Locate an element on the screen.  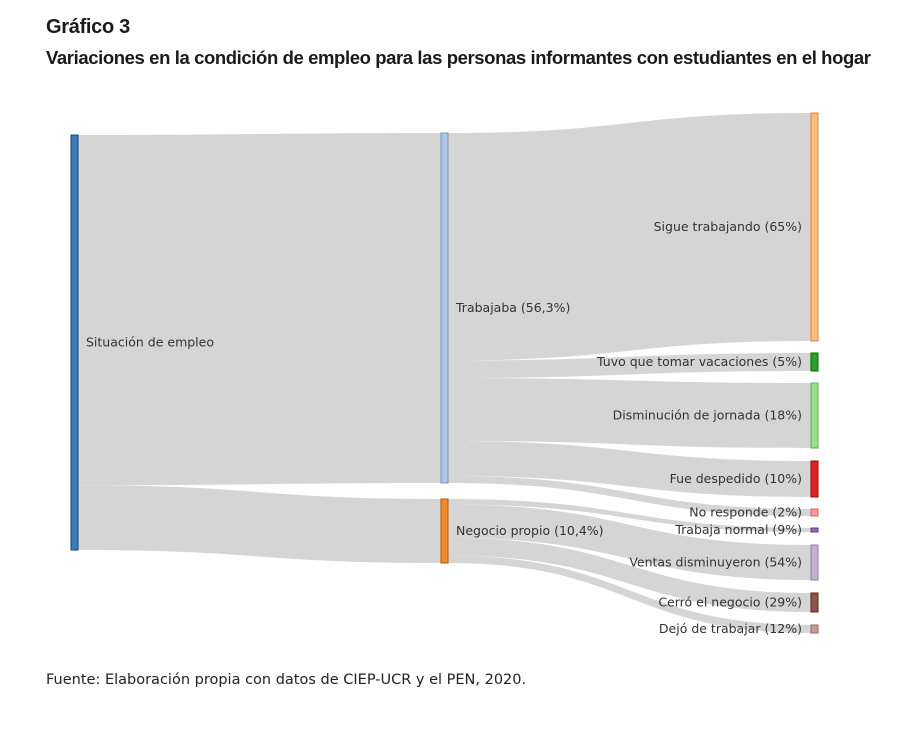
node-desp is located at coordinates (814, 479).